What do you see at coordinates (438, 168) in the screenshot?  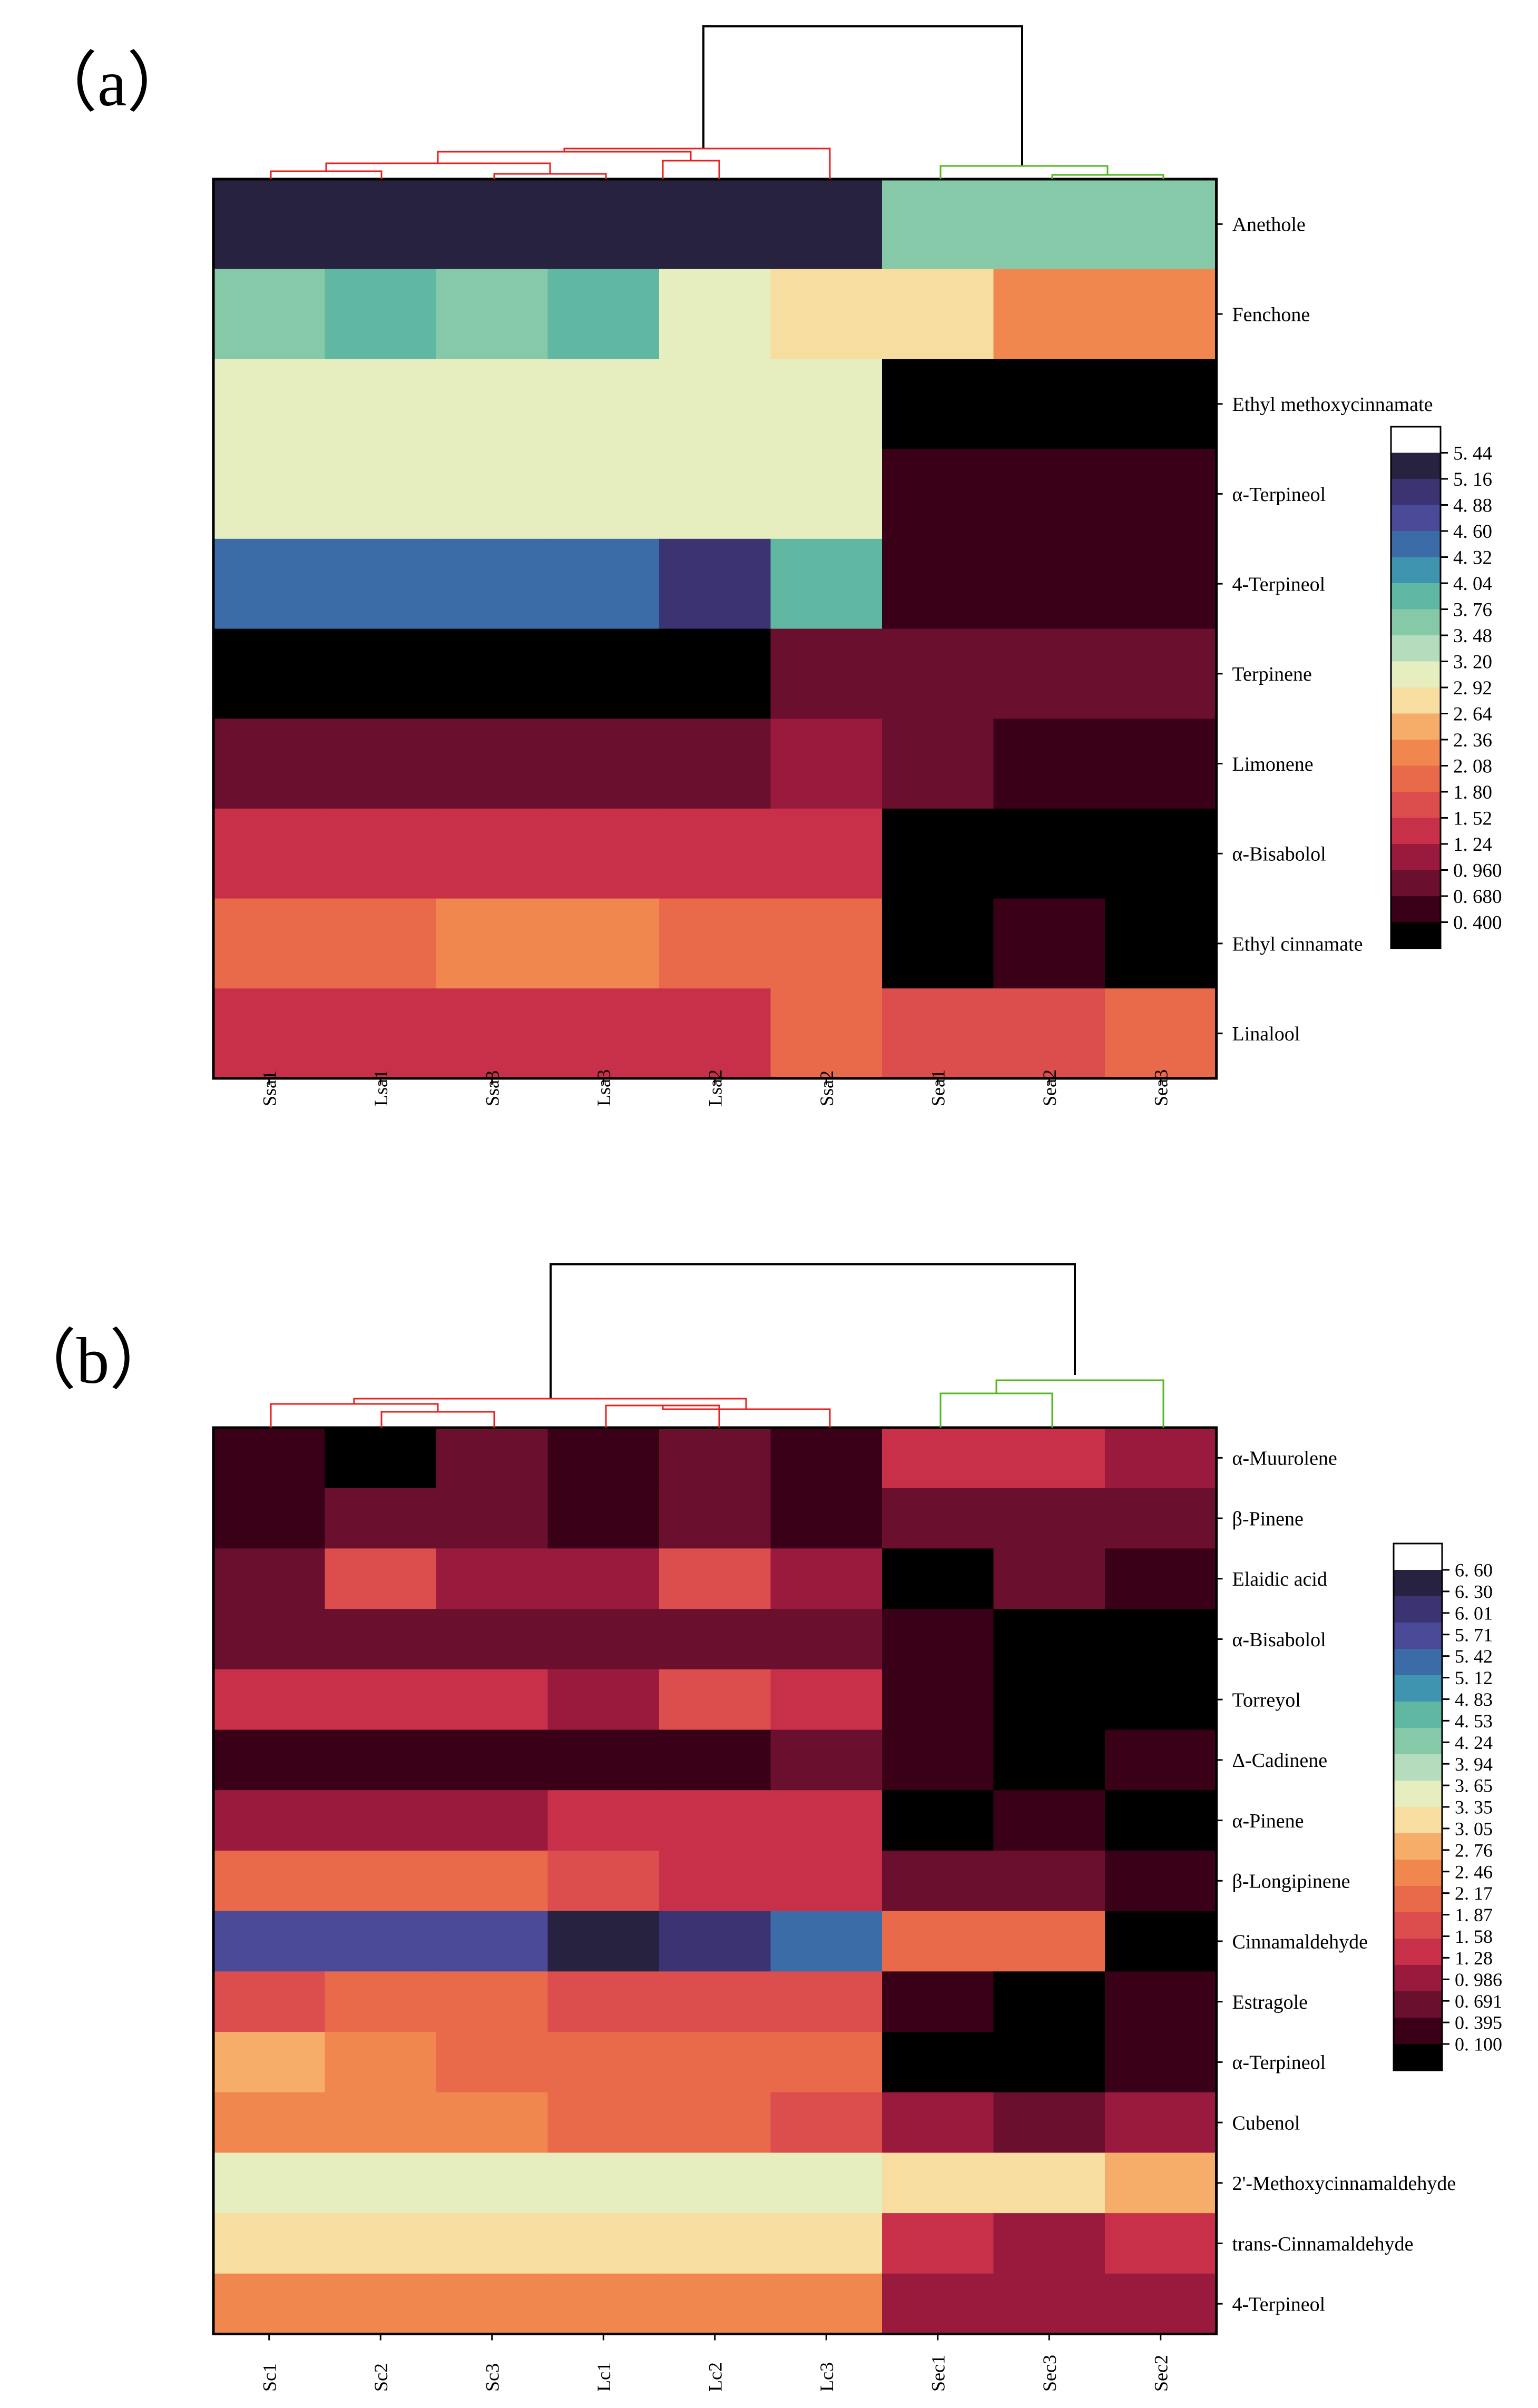 I see `dendrogram-link-left` at bounding box center [438, 168].